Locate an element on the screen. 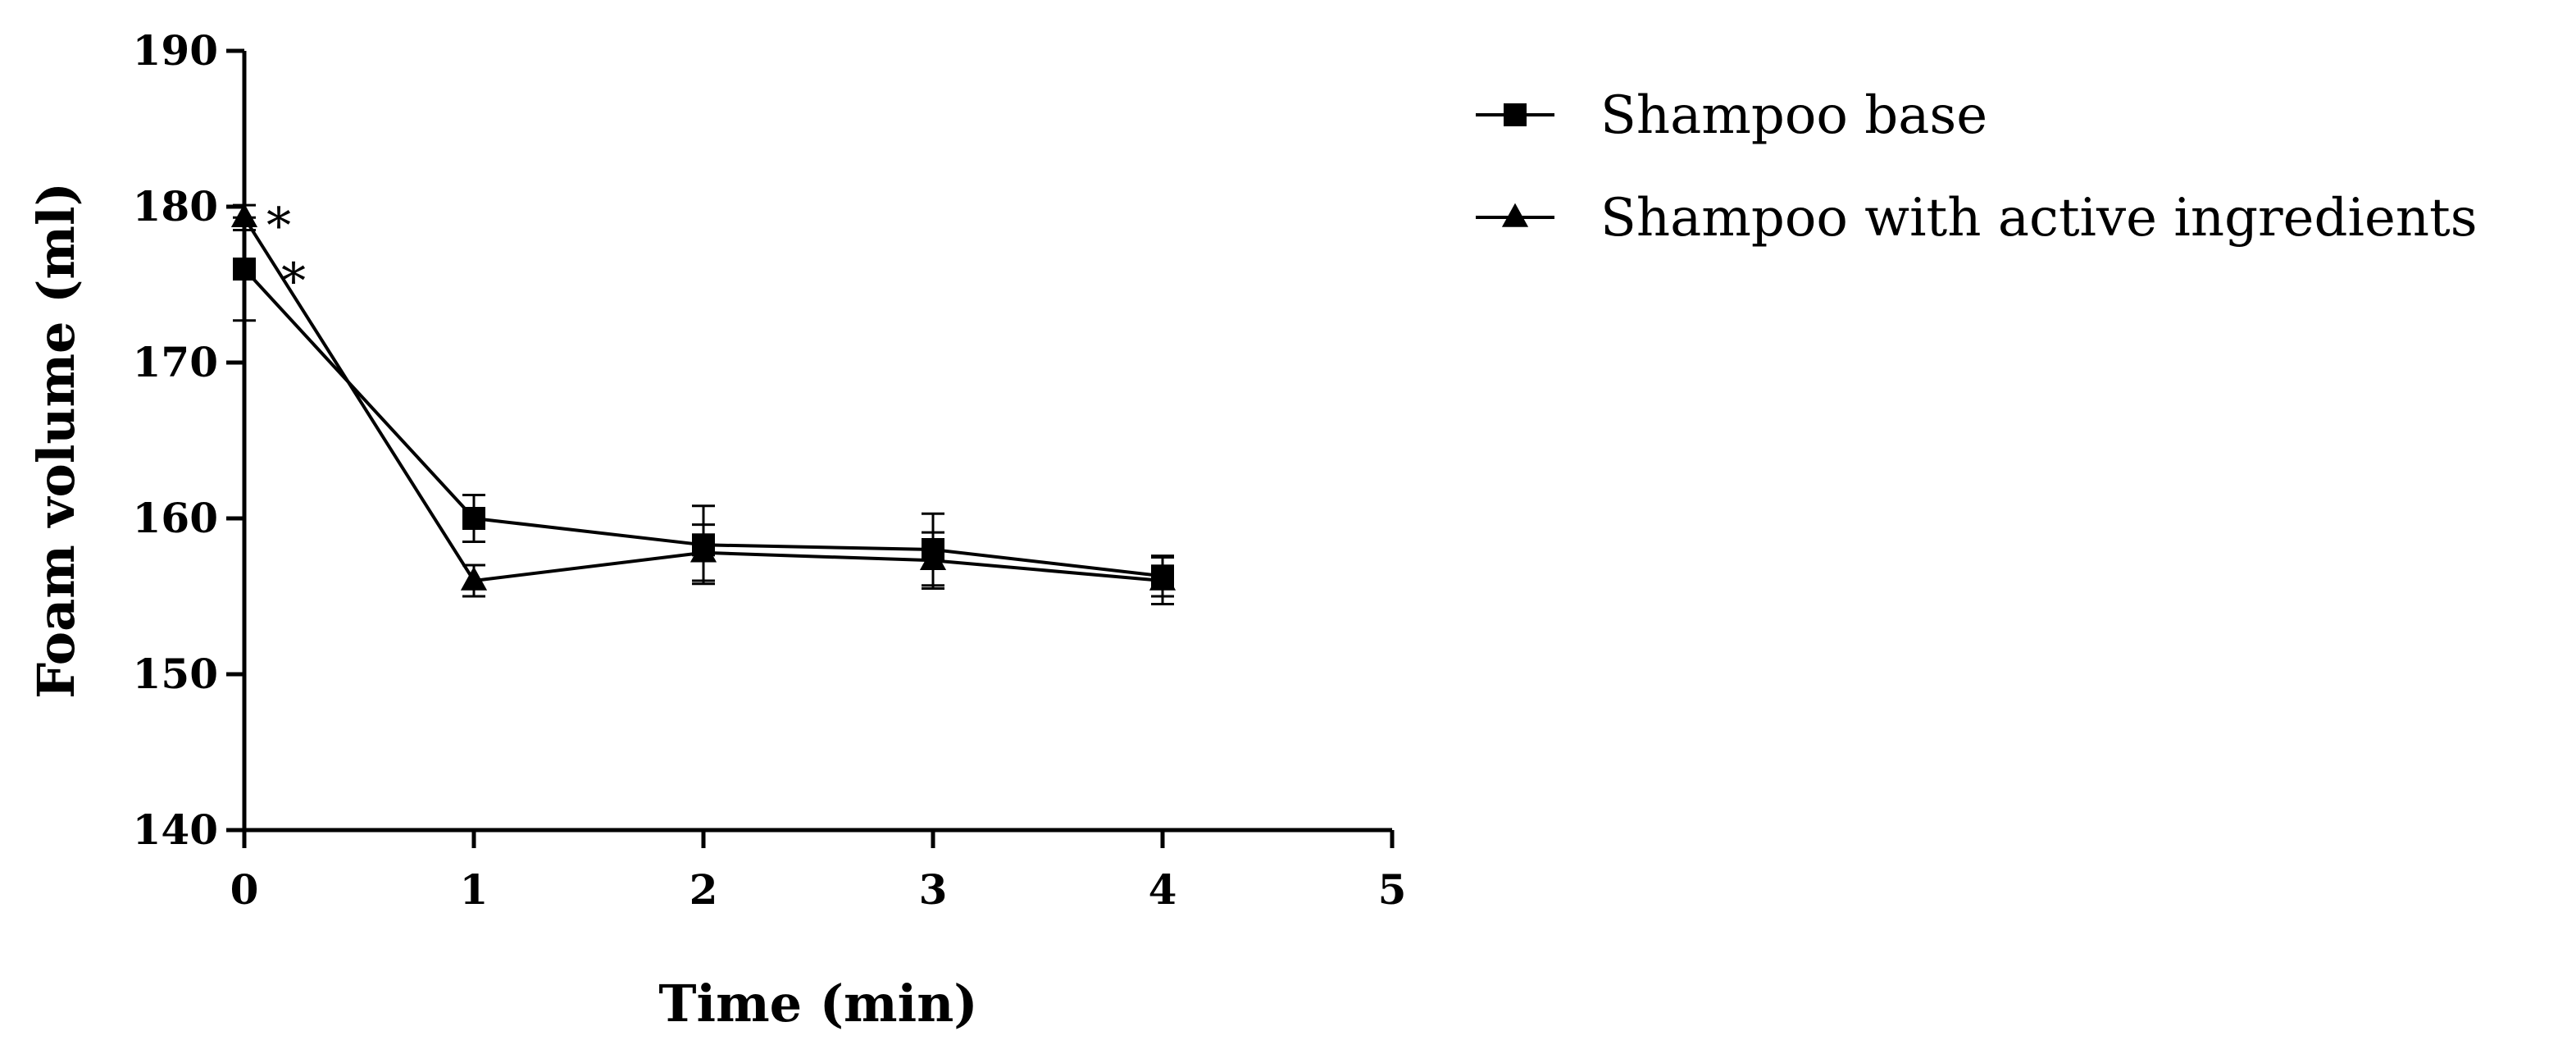 The width and height of the screenshot is (2576, 1054). x-tick-label: 1 is located at coordinates (475, 889).